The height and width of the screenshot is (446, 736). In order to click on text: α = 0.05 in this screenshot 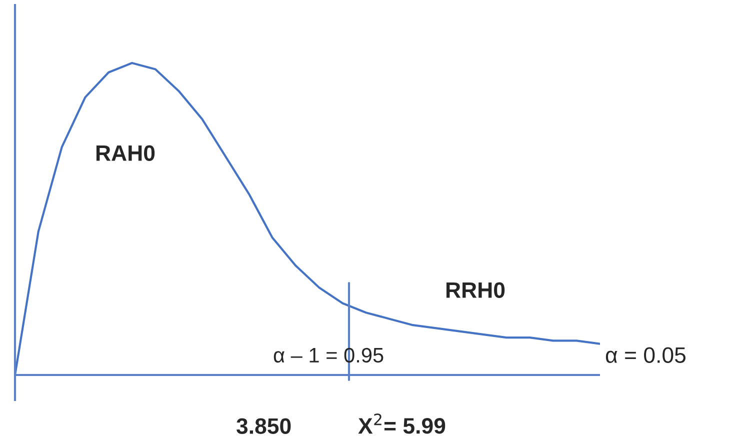, I will do `click(646, 355)`.